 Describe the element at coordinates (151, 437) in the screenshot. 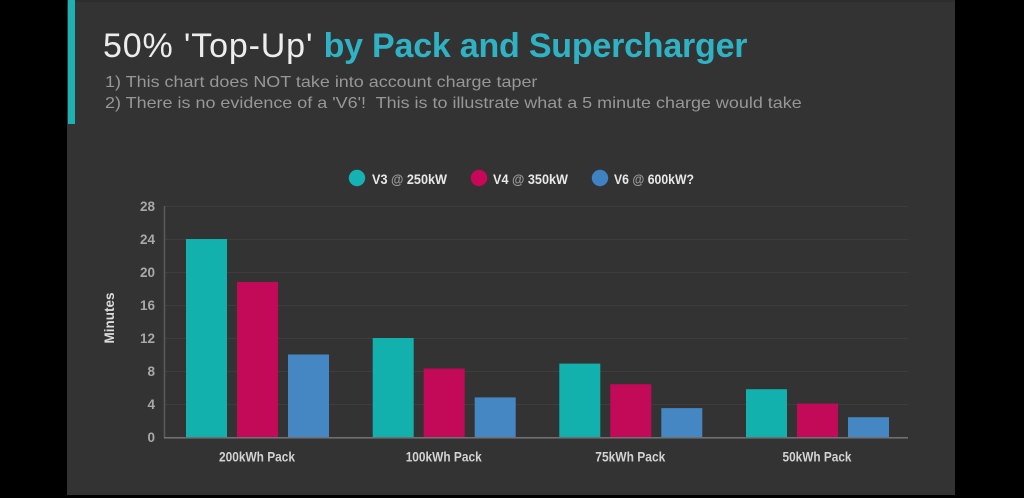

I see `svg-text: 0` at that location.